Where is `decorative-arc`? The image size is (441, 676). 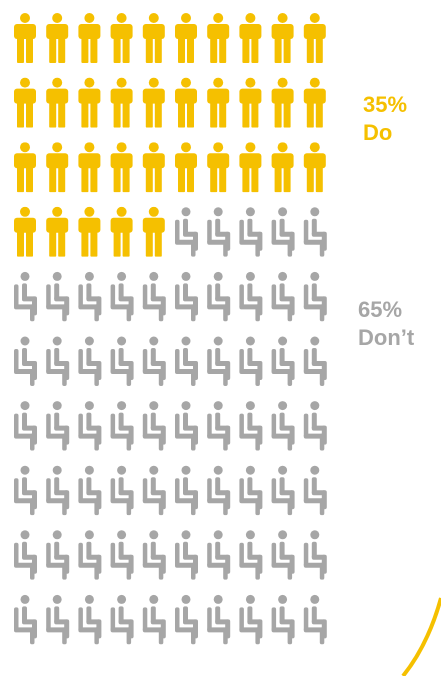
decorative-arc is located at coordinates (421, 636).